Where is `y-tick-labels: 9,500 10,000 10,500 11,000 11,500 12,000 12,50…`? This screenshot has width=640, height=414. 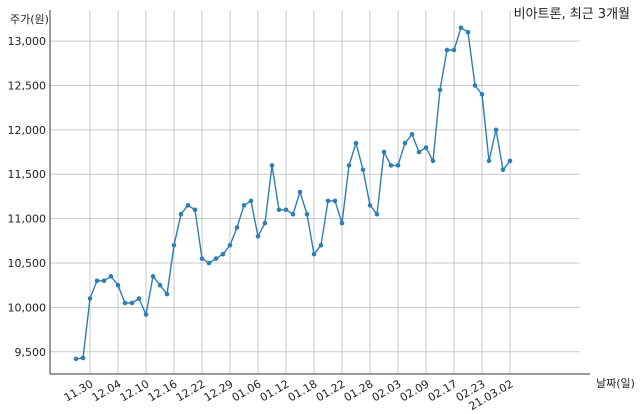
y-tick-labels: 9,500 10,000 10,500 11,000 11,500 12,000 12,50… is located at coordinates (27, 197).